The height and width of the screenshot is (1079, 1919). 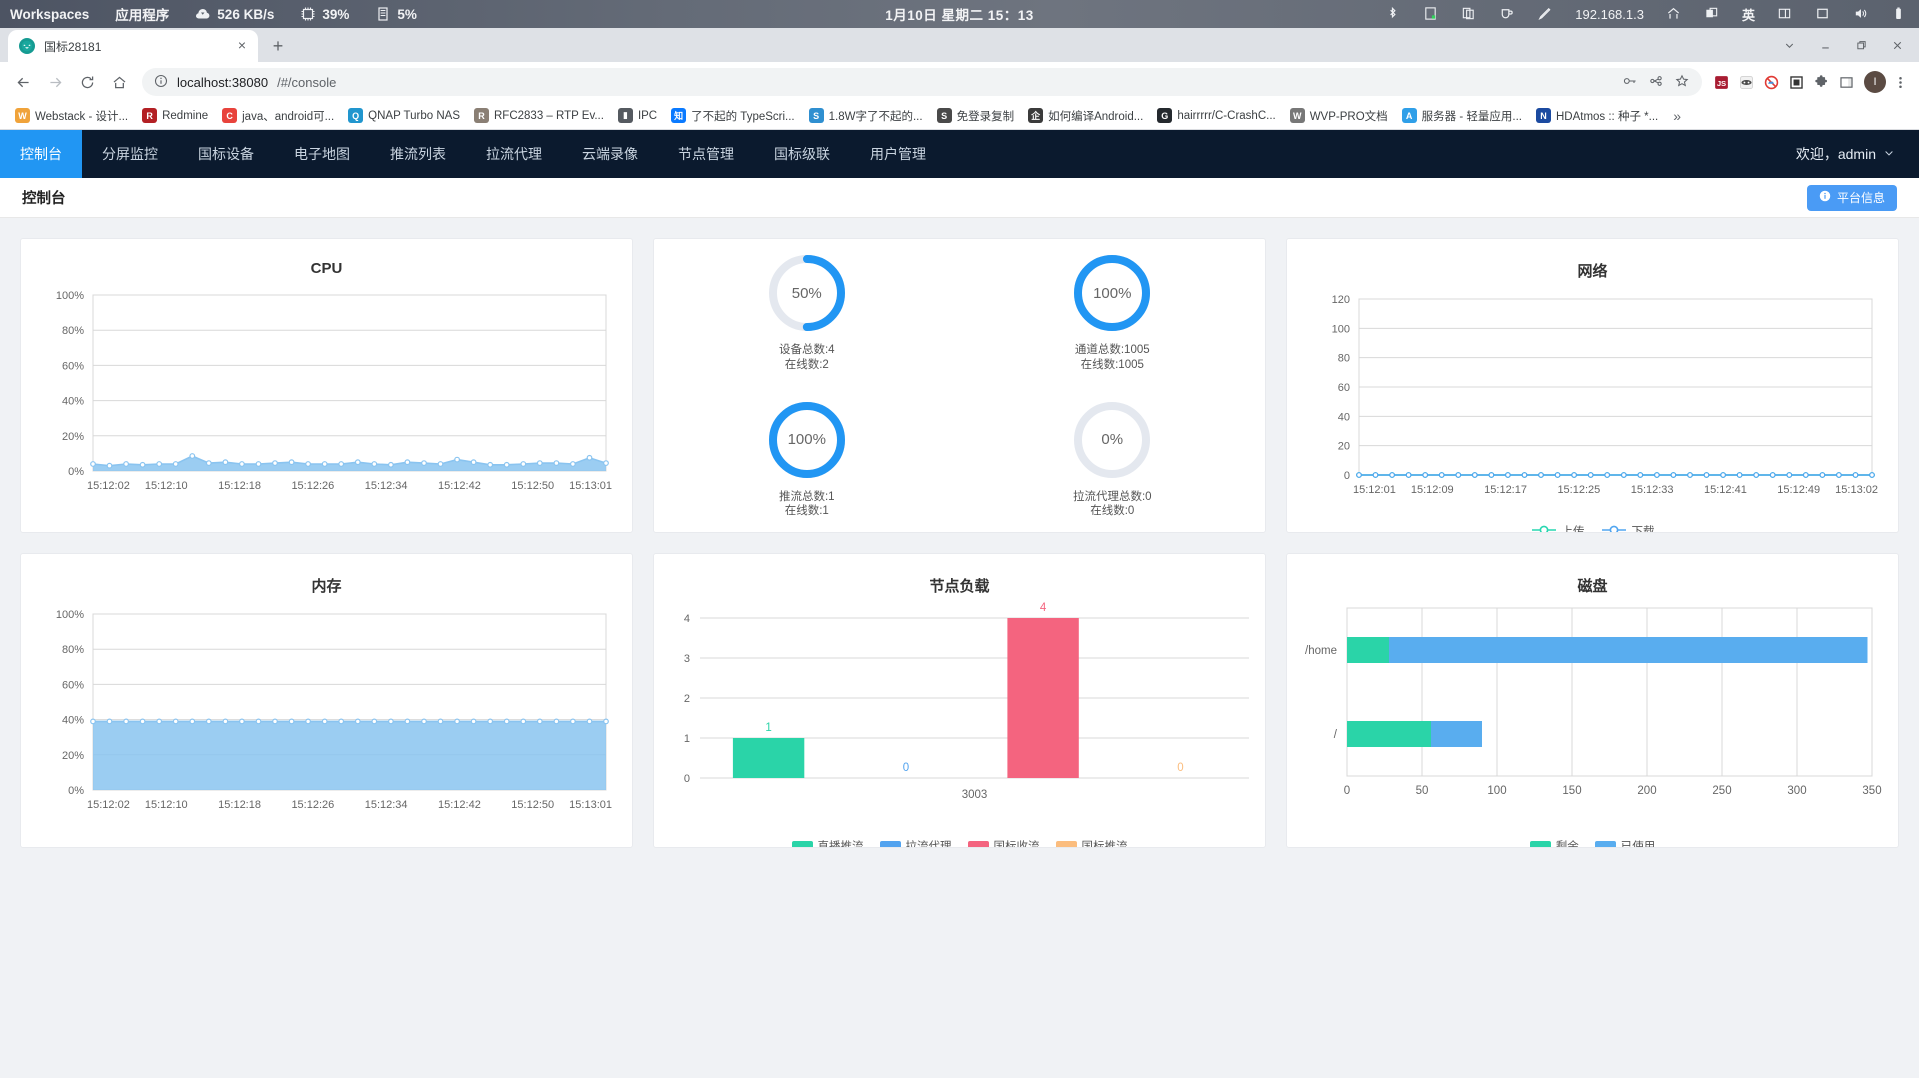 What do you see at coordinates (827, 842) in the screenshot?
I see `legend-item: 直播推流` at bounding box center [827, 842].